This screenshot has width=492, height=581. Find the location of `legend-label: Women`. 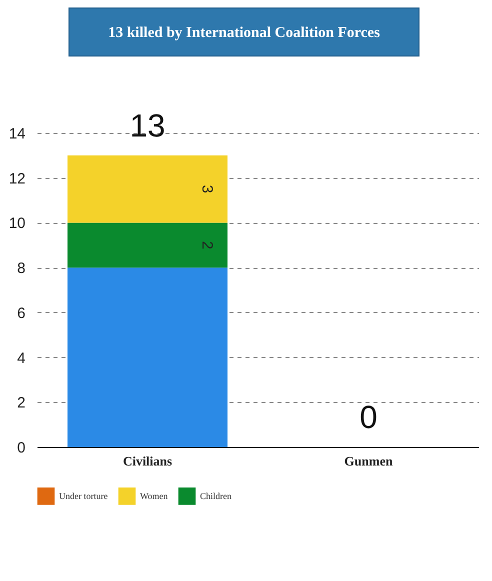

legend-label: Women is located at coordinates (154, 496).